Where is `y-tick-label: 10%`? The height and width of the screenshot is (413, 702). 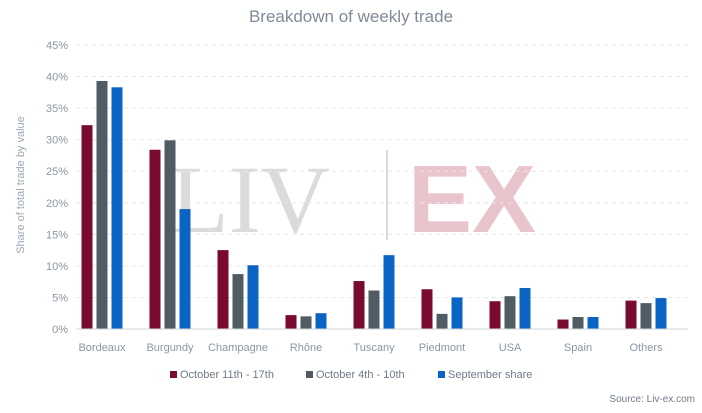
y-tick-label: 10% is located at coordinates (57, 267).